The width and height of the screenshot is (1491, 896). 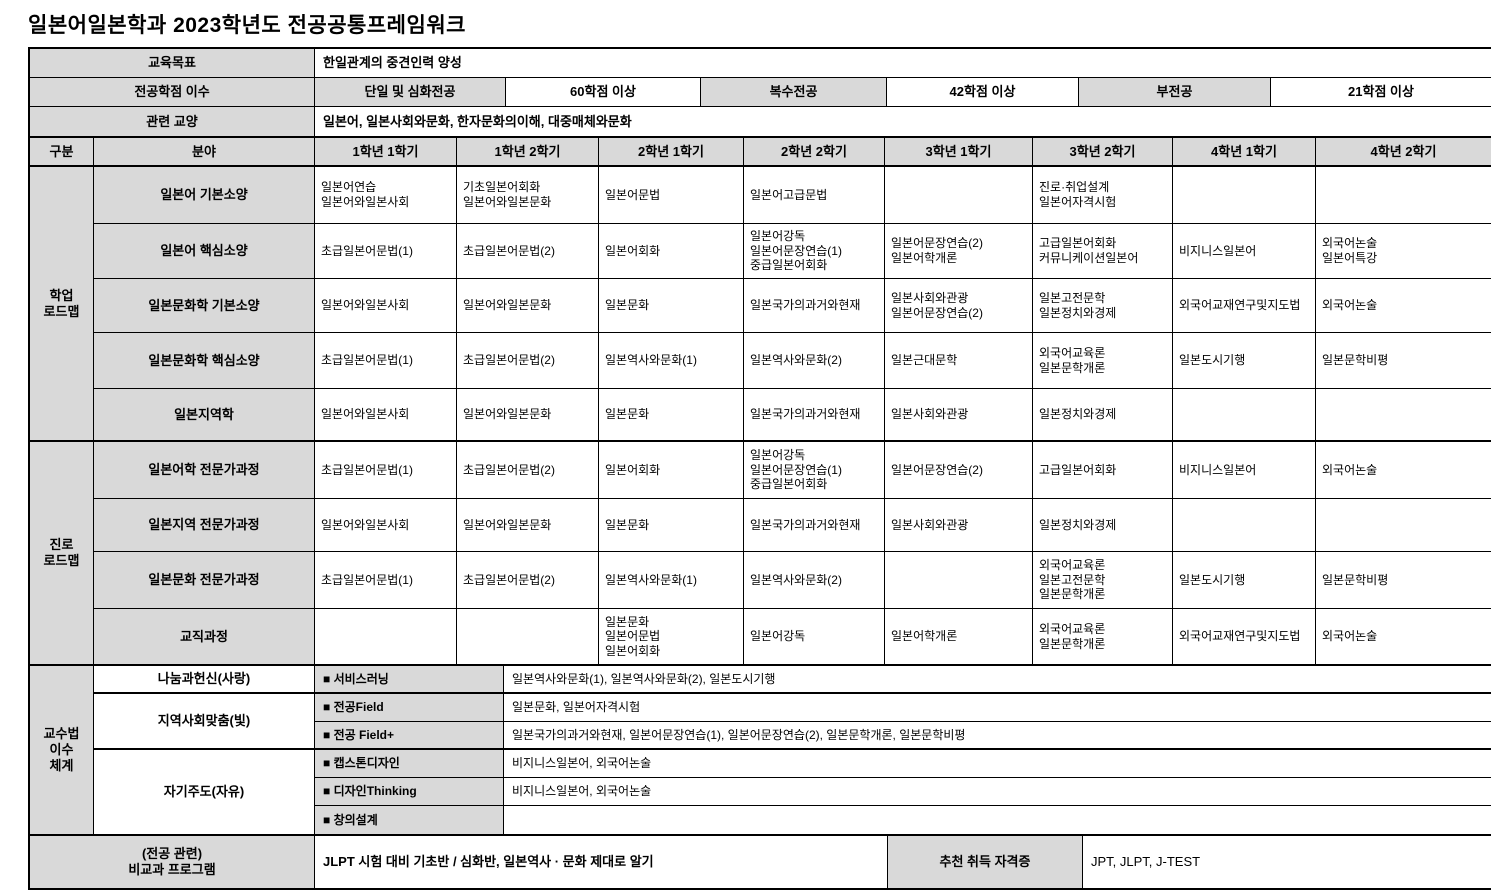 What do you see at coordinates (1403, 152) in the screenshot?
I see `column-header: 4학년 2학기` at bounding box center [1403, 152].